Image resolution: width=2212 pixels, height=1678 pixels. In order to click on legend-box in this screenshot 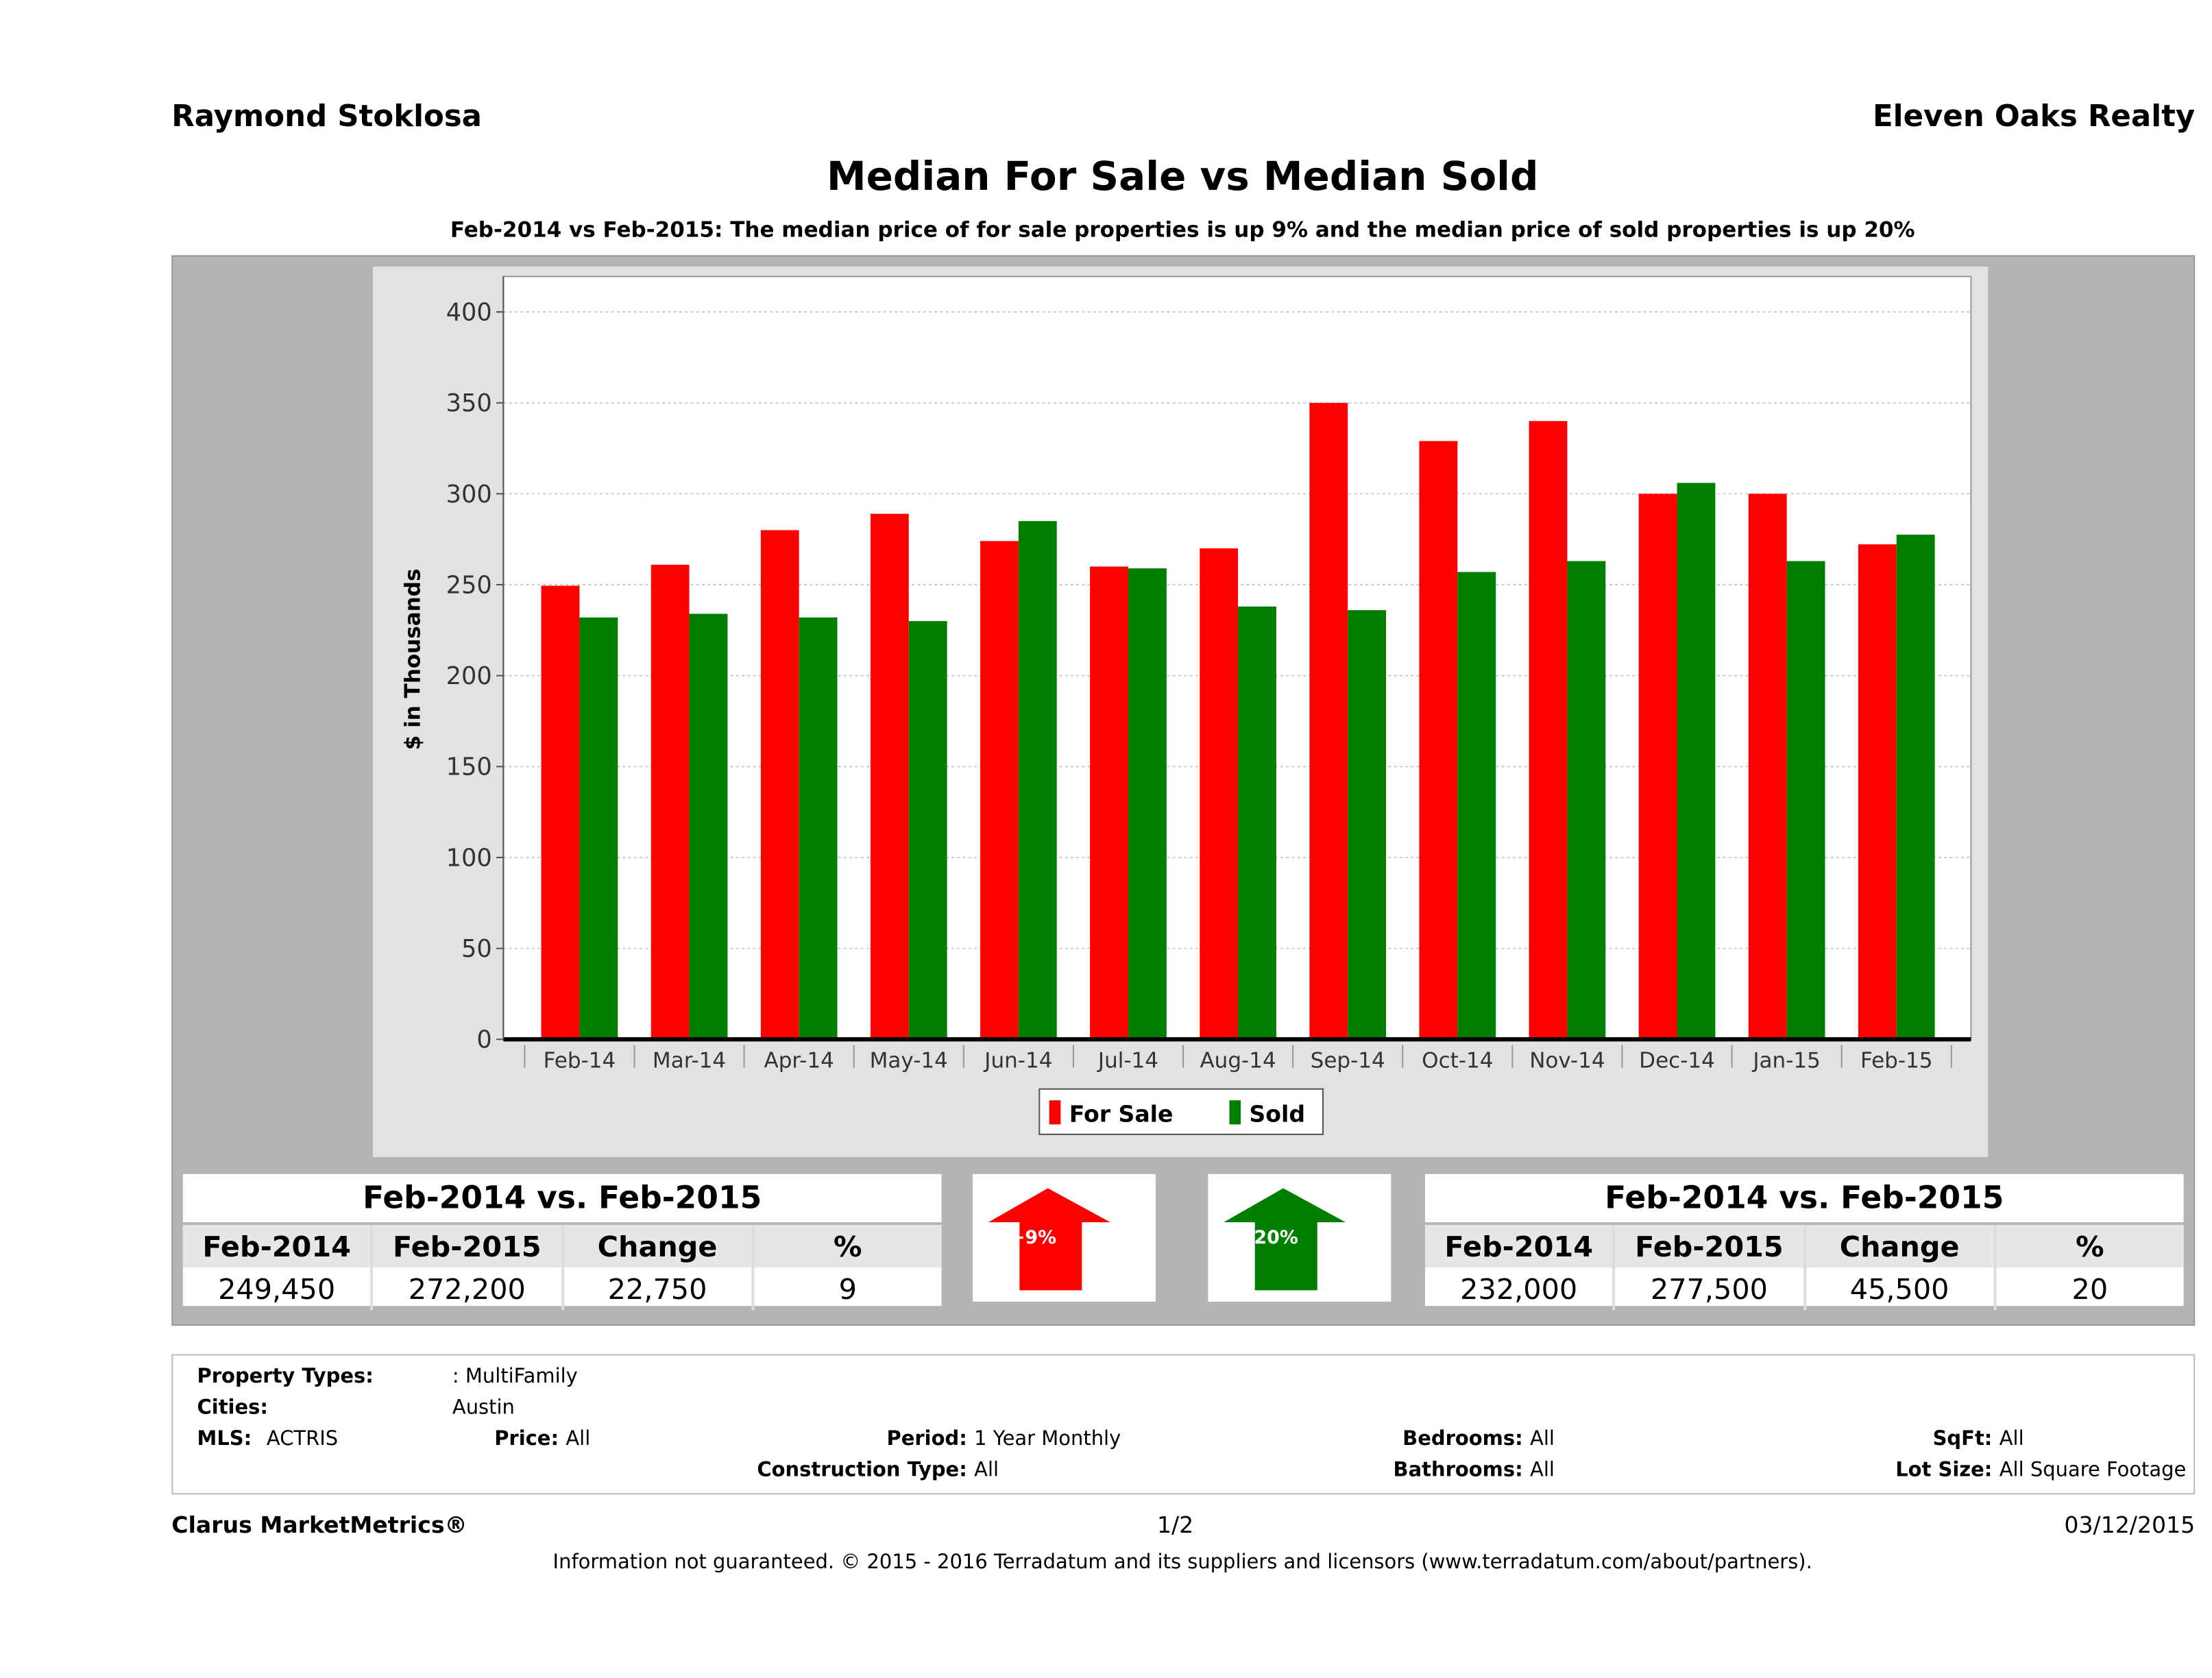, I will do `click(1181, 1111)`.